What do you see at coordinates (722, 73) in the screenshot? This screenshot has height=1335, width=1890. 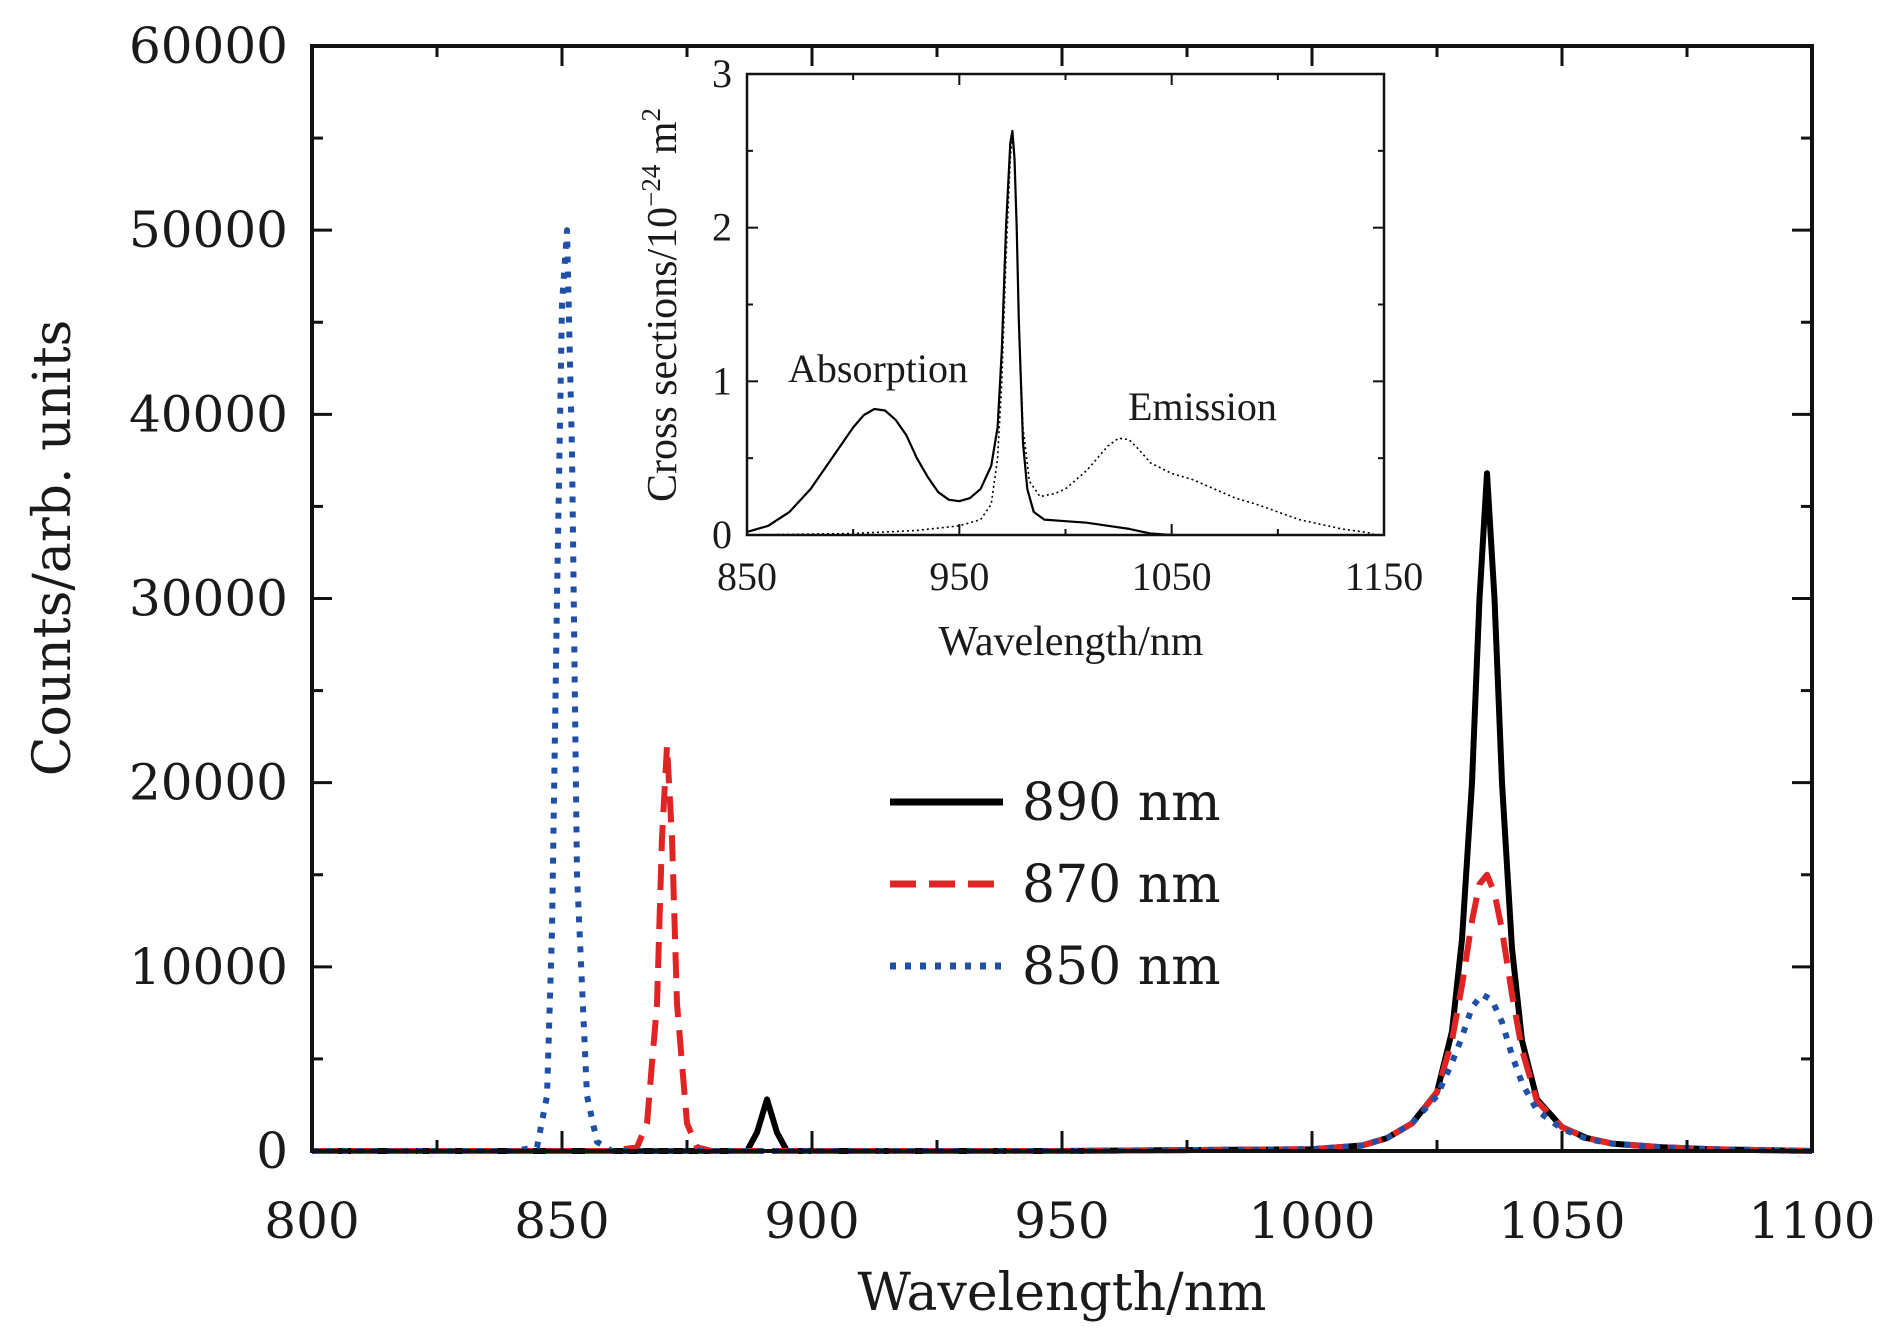 I see `inset-y-tick-label: 3` at bounding box center [722, 73].